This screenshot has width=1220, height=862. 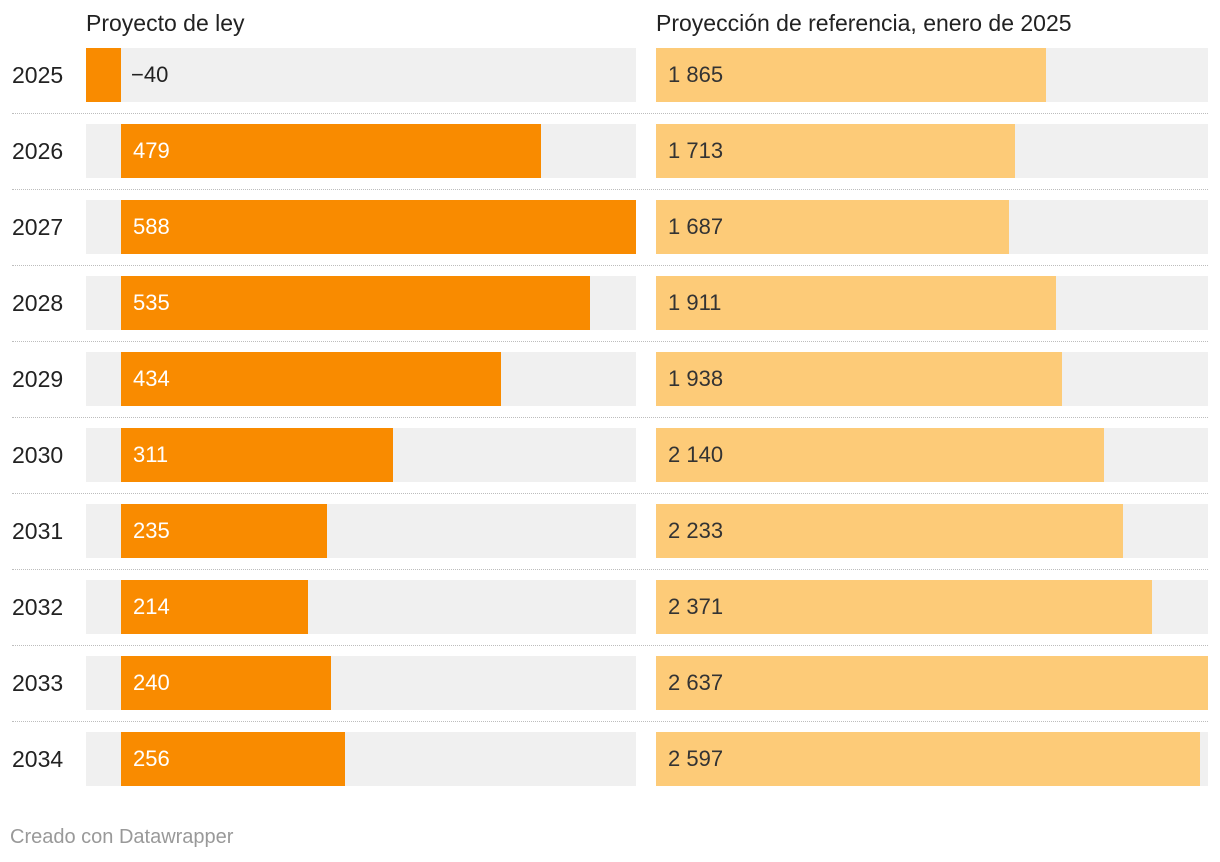 What do you see at coordinates (610, 759) in the screenshot?
I see `bar-row-2034: 2034 256 2 597` at bounding box center [610, 759].